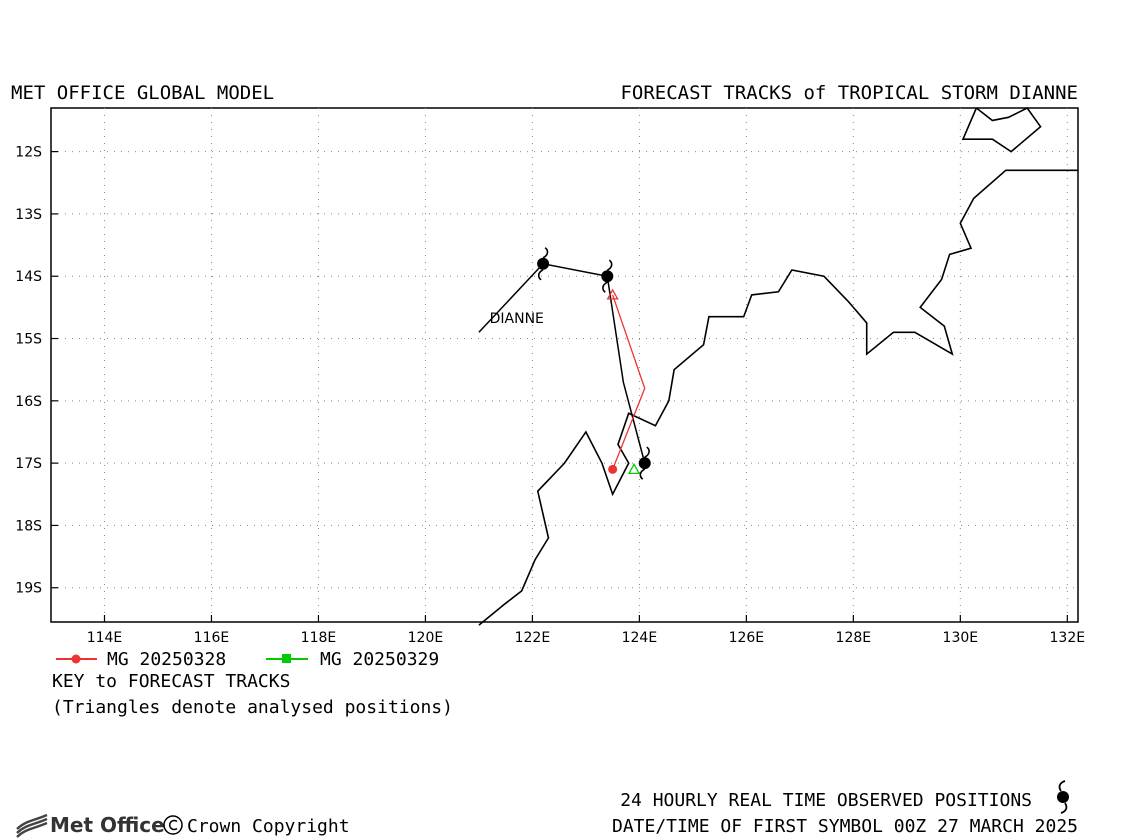  What do you see at coordinates (212, 638) in the screenshot?
I see `tick-label-lon: 116E` at bounding box center [212, 638].